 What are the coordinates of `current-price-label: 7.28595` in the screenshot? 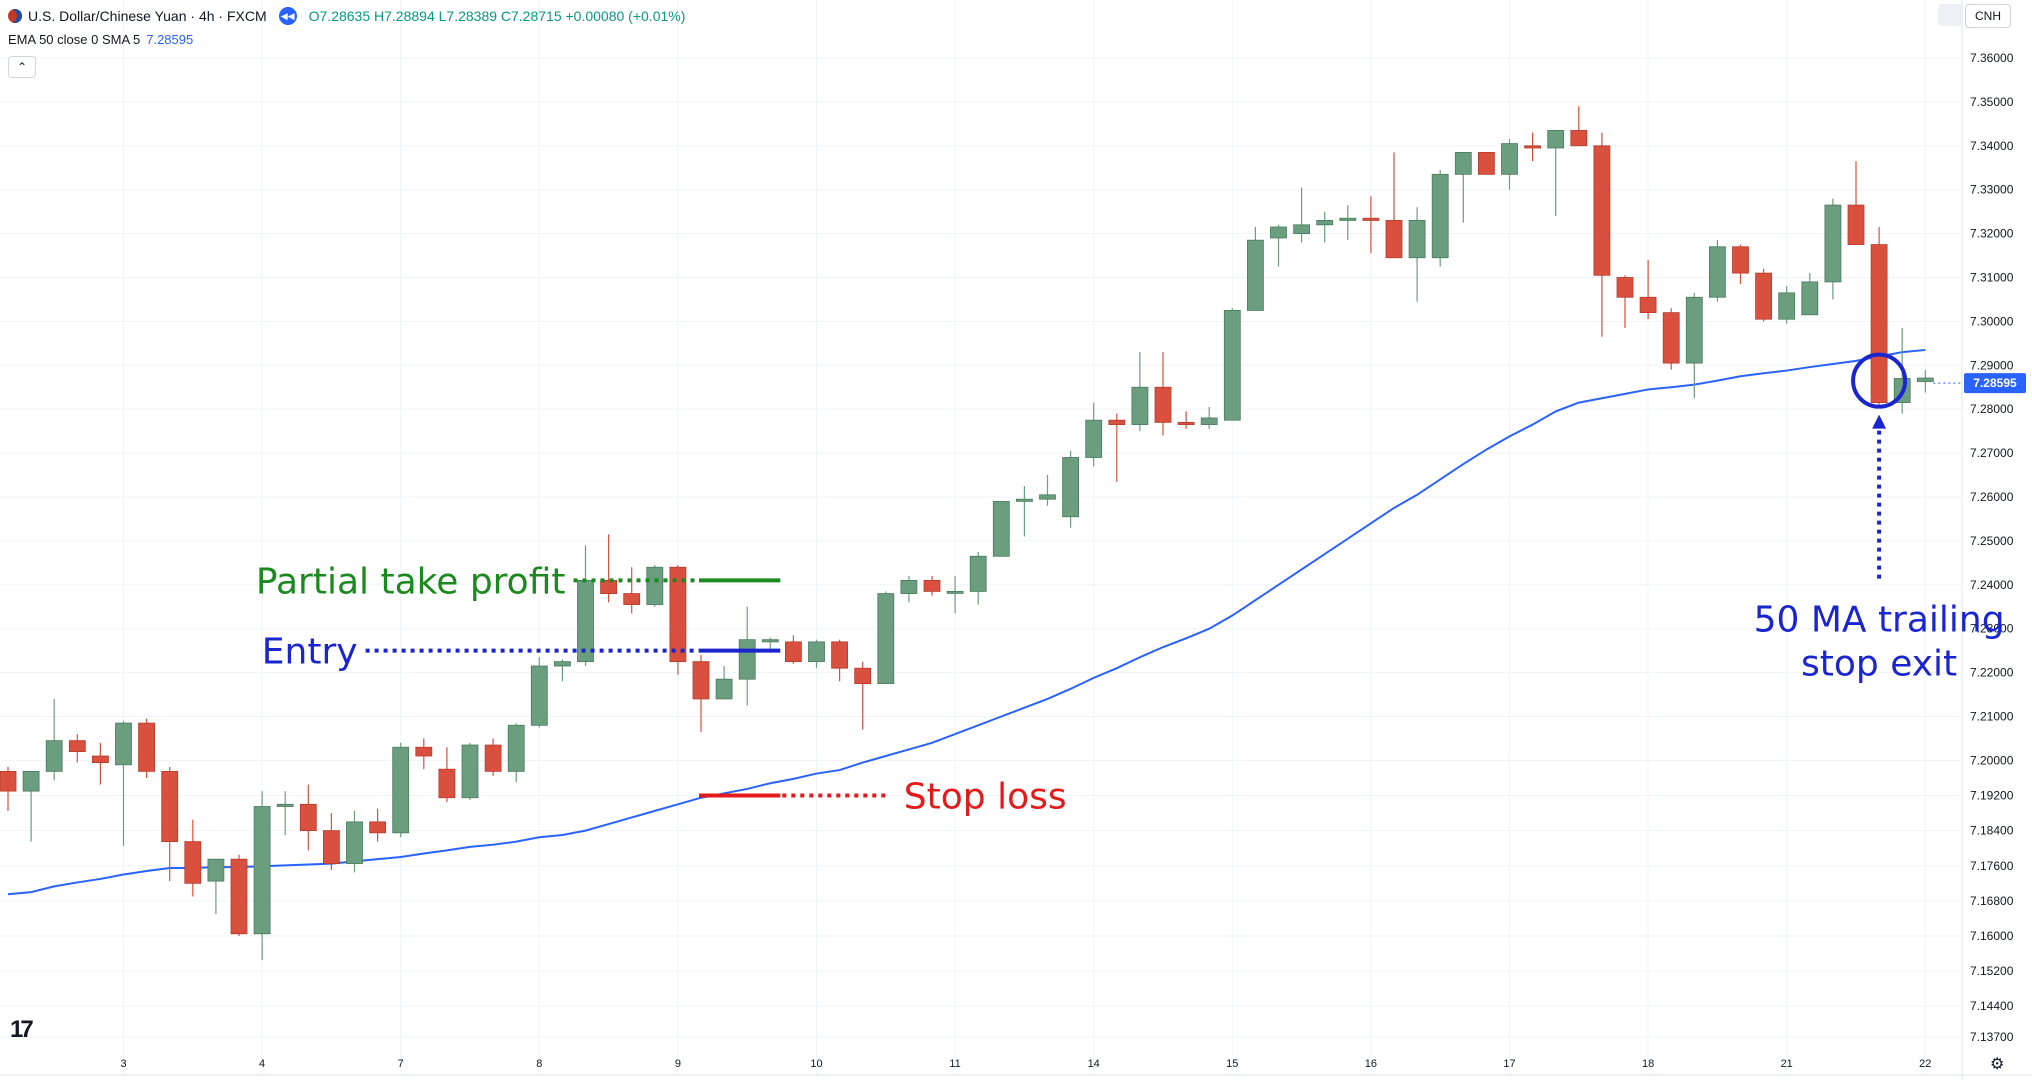 It's located at (1995, 383).